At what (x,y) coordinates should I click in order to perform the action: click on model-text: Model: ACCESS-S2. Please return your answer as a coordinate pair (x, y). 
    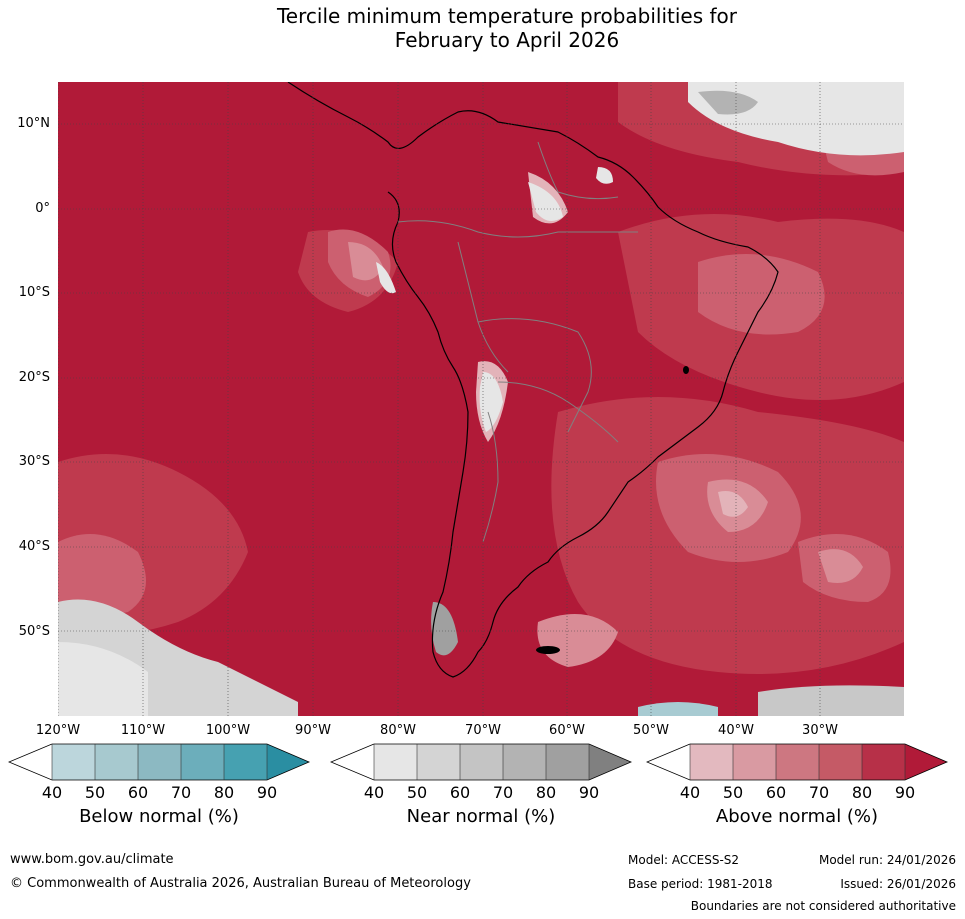
    Looking at the image, I should click on (684, 860).